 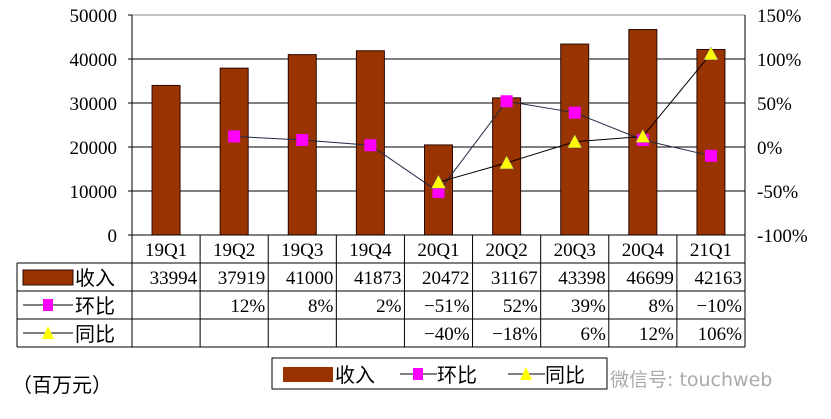 What do you see at coordinates (711, 142) in the screenshot?
I see `bar-21Q1` at bounding box center [711, 142].